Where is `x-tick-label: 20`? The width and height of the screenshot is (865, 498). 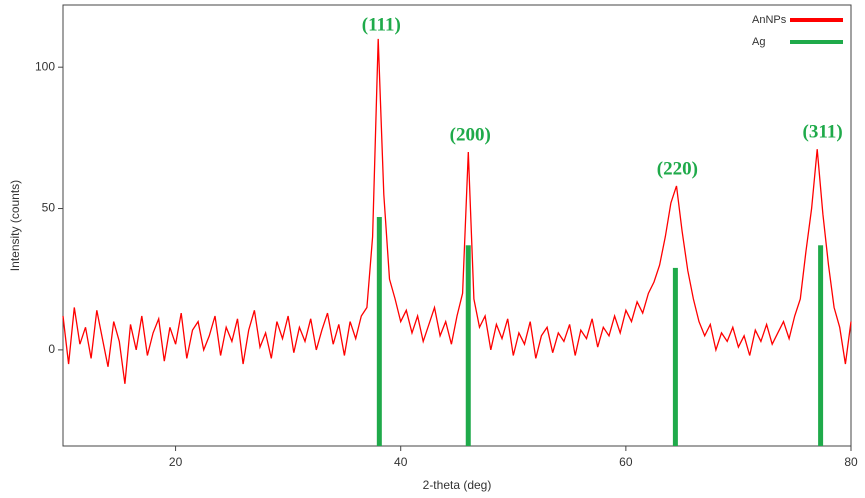
x-tick-label: 20 is located at coordinates (176, 462).